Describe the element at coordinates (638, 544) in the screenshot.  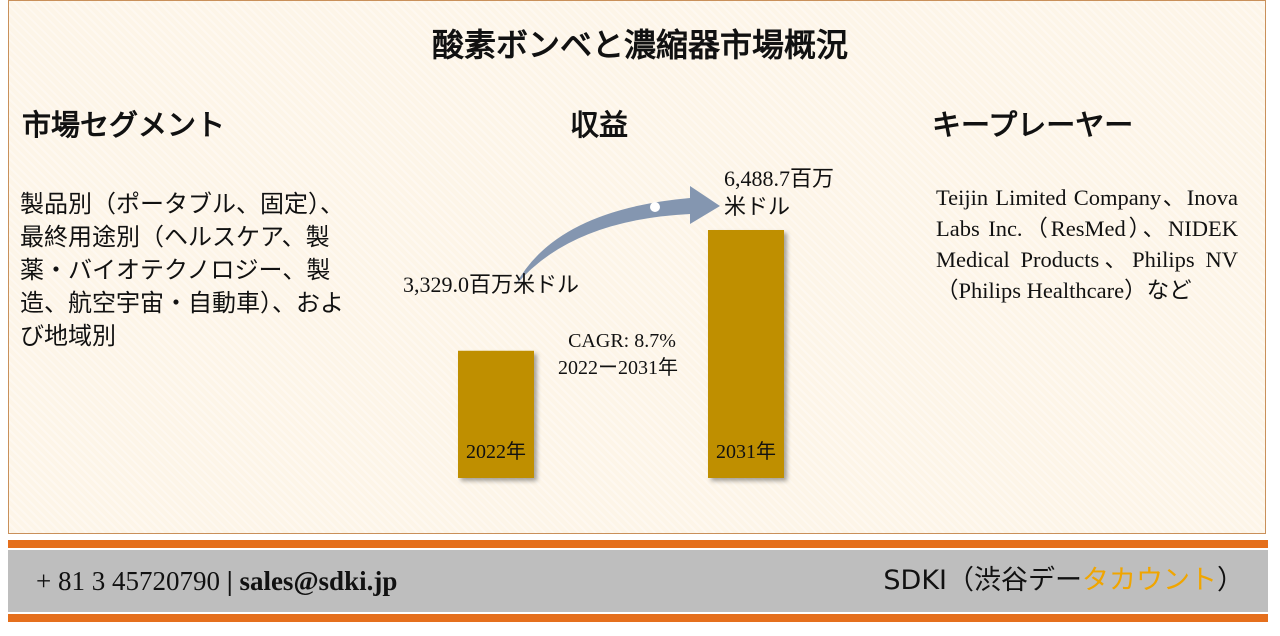
I see `footer-top-line` at that location.